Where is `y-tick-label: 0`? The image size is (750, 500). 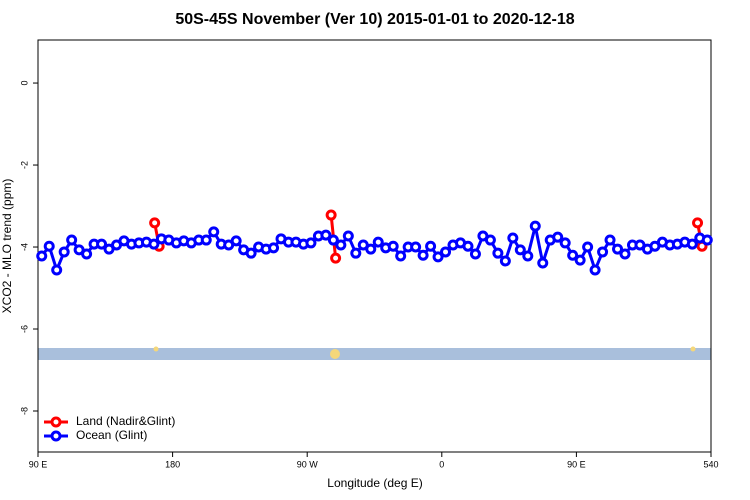
y-tick-label: 0 is located at coordinates (24, 83).